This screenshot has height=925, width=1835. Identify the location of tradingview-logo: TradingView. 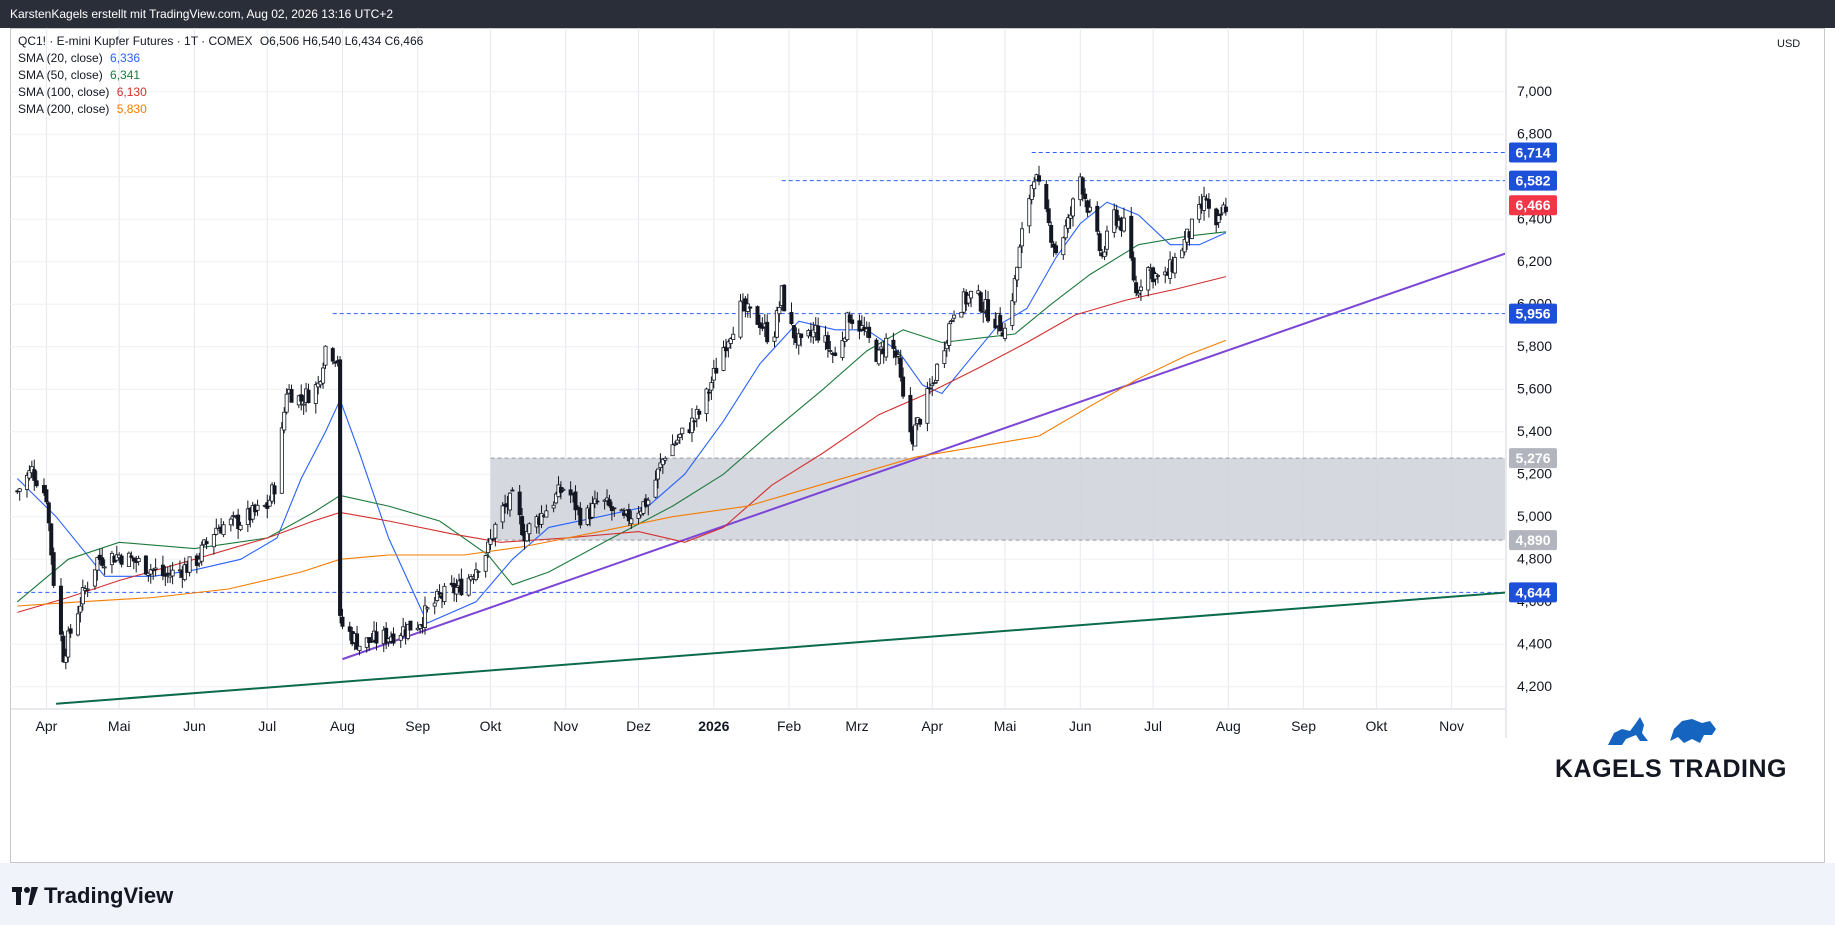
(92, 896).